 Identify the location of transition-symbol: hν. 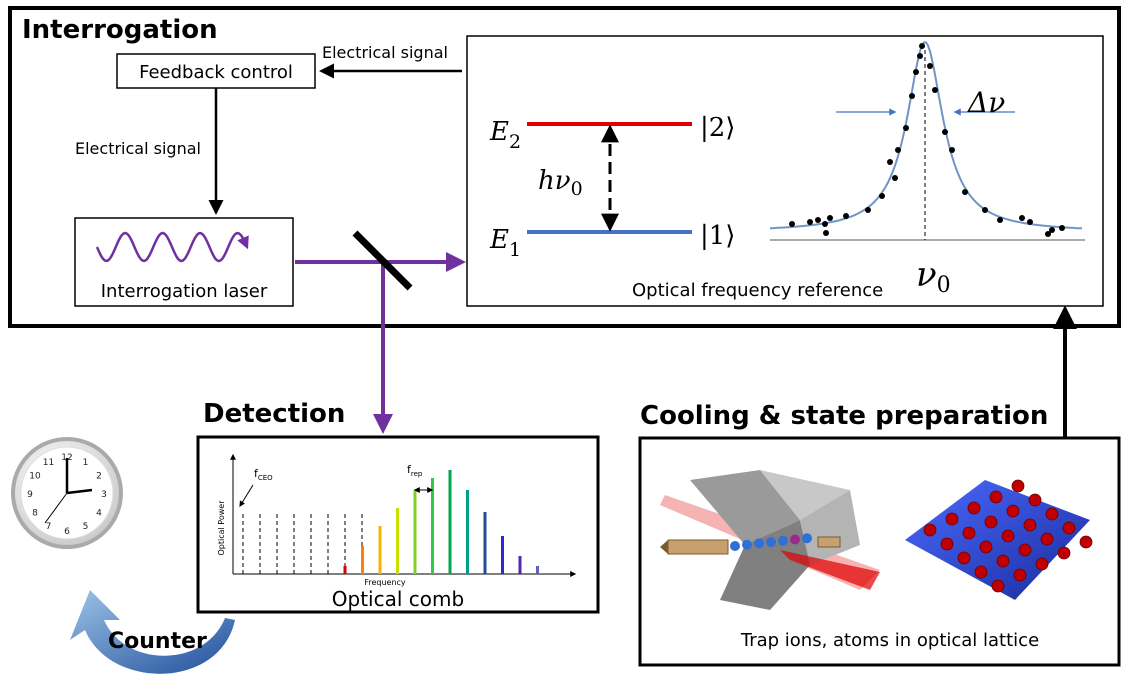
(554, 181).